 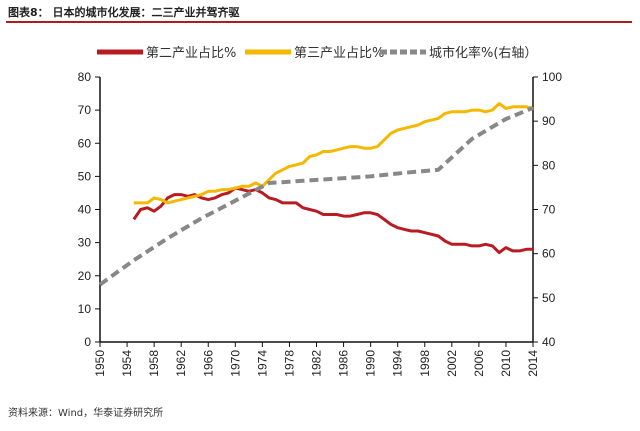 What do you see at coordinates (87, 342) in the screenshot?
I see `left-tick-label: 0` at bounding box center [87, 342].